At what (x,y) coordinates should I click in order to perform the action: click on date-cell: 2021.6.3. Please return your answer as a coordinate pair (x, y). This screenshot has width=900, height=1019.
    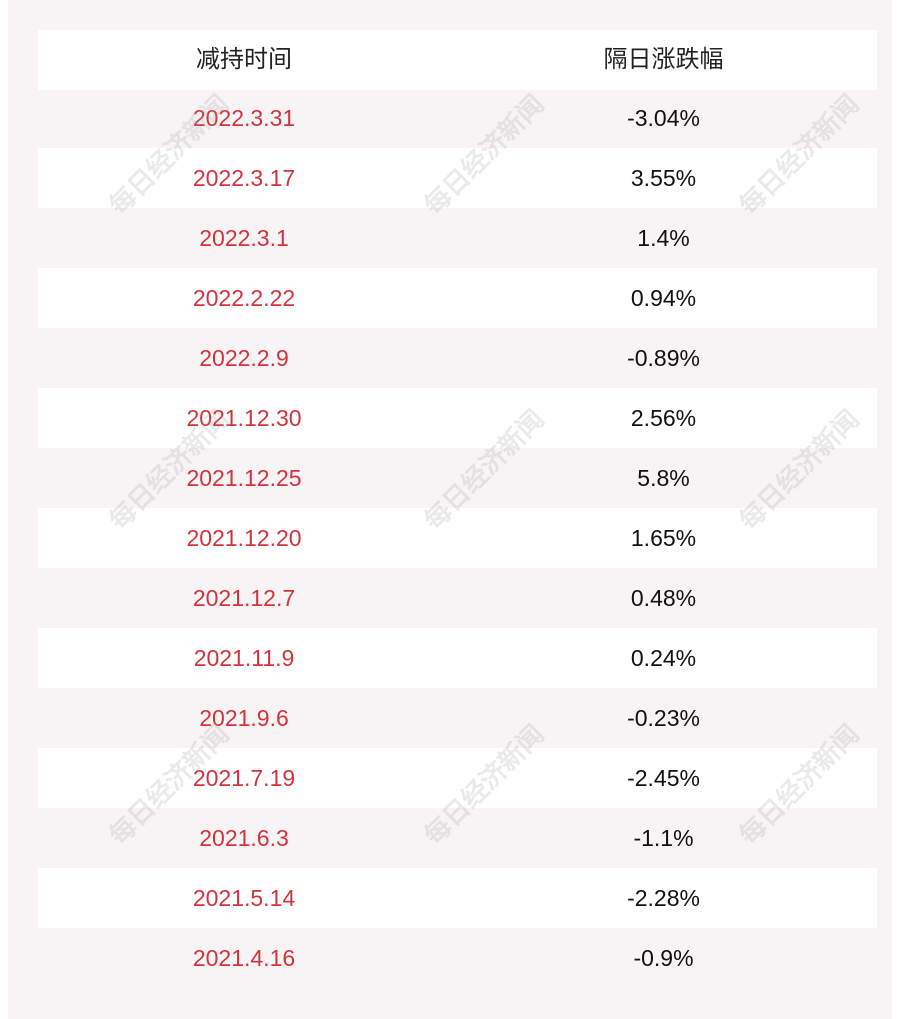
    Looking at the image, I should click on (244, 838).